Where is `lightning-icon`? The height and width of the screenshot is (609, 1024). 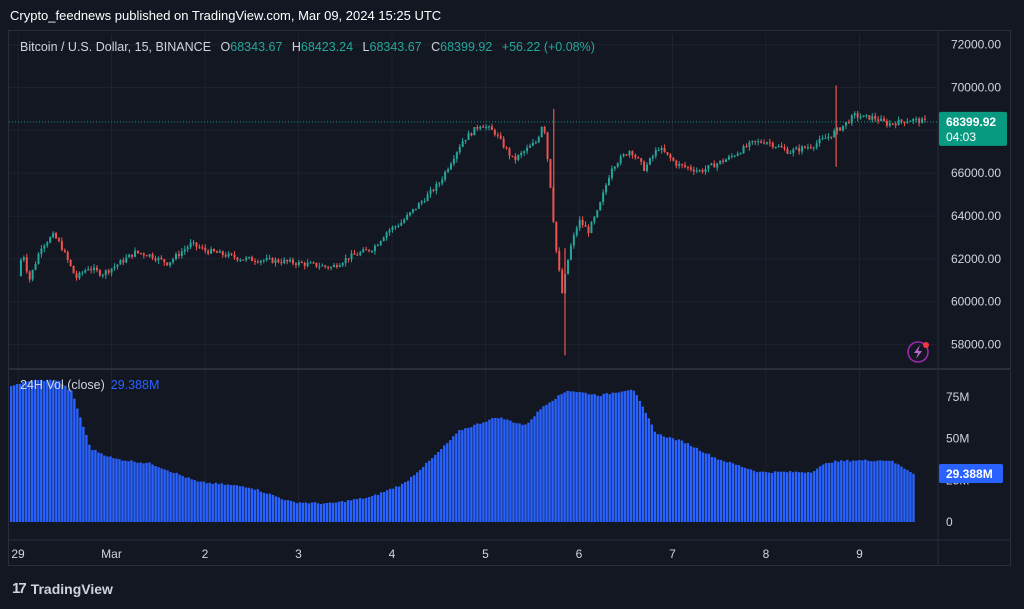
lightning-icon is located at coordinates (918, 352).